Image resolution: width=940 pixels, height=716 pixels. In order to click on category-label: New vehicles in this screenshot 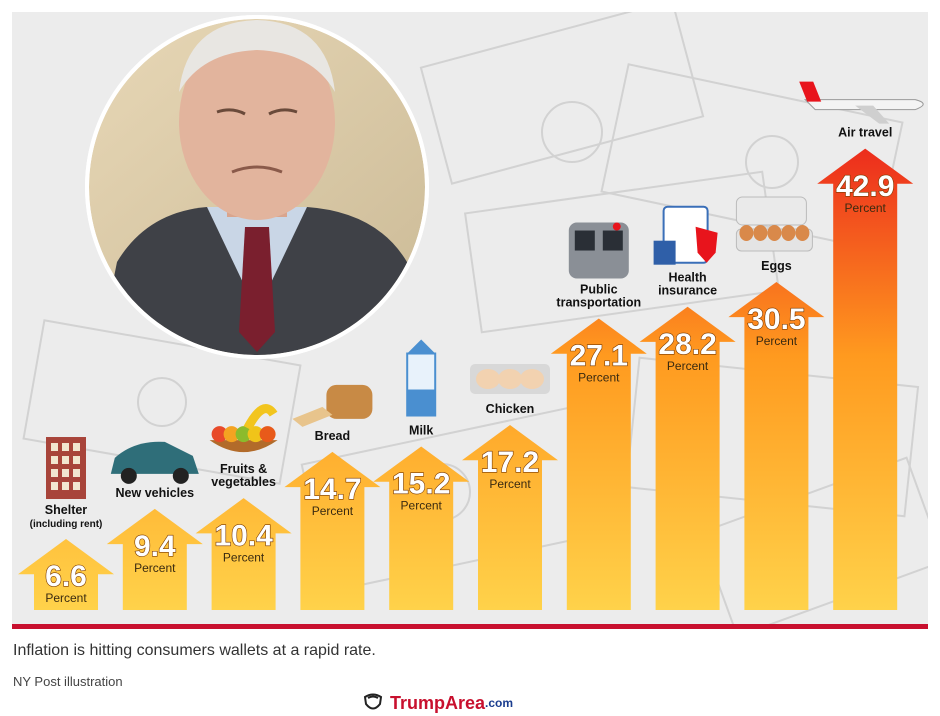, I will do `click(155, 493)`.